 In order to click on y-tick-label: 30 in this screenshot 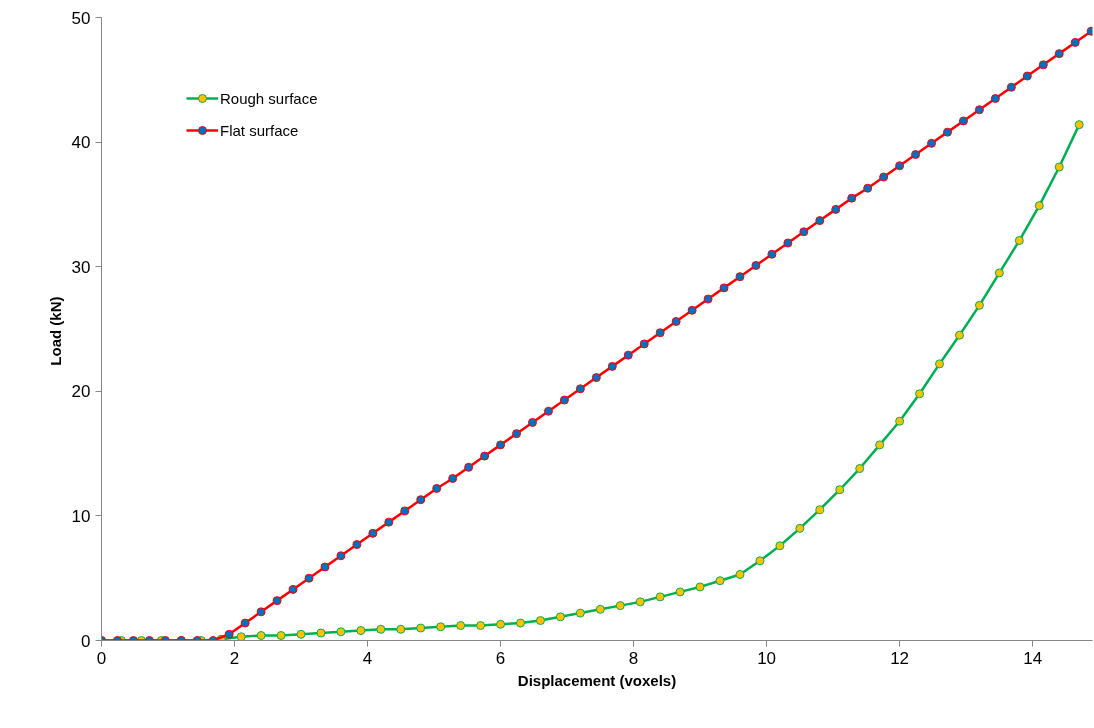, I will do `click(81, 267)`.